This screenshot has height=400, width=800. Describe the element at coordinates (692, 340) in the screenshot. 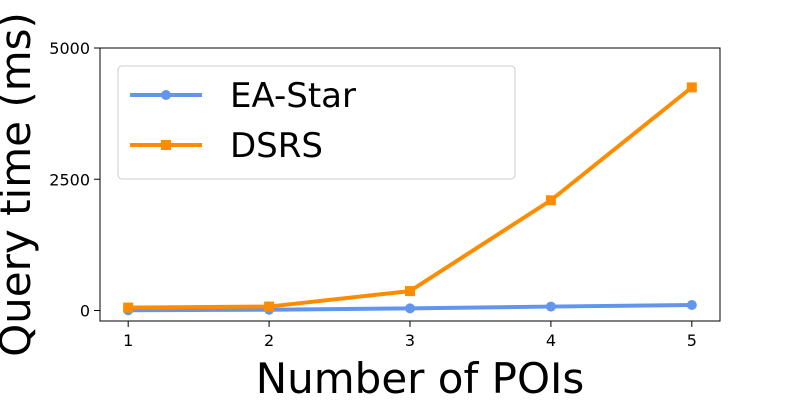

I see `x-tick-label: 5` at that location.